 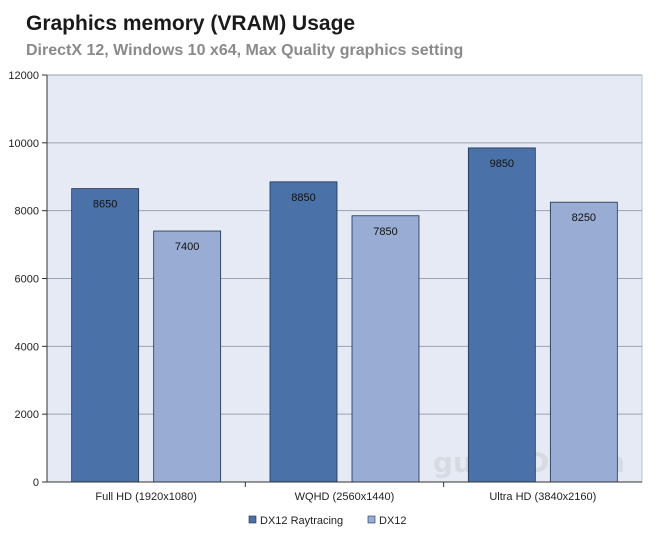 I want to click on y-tick-label: 2000, so click(x=27, y=415).